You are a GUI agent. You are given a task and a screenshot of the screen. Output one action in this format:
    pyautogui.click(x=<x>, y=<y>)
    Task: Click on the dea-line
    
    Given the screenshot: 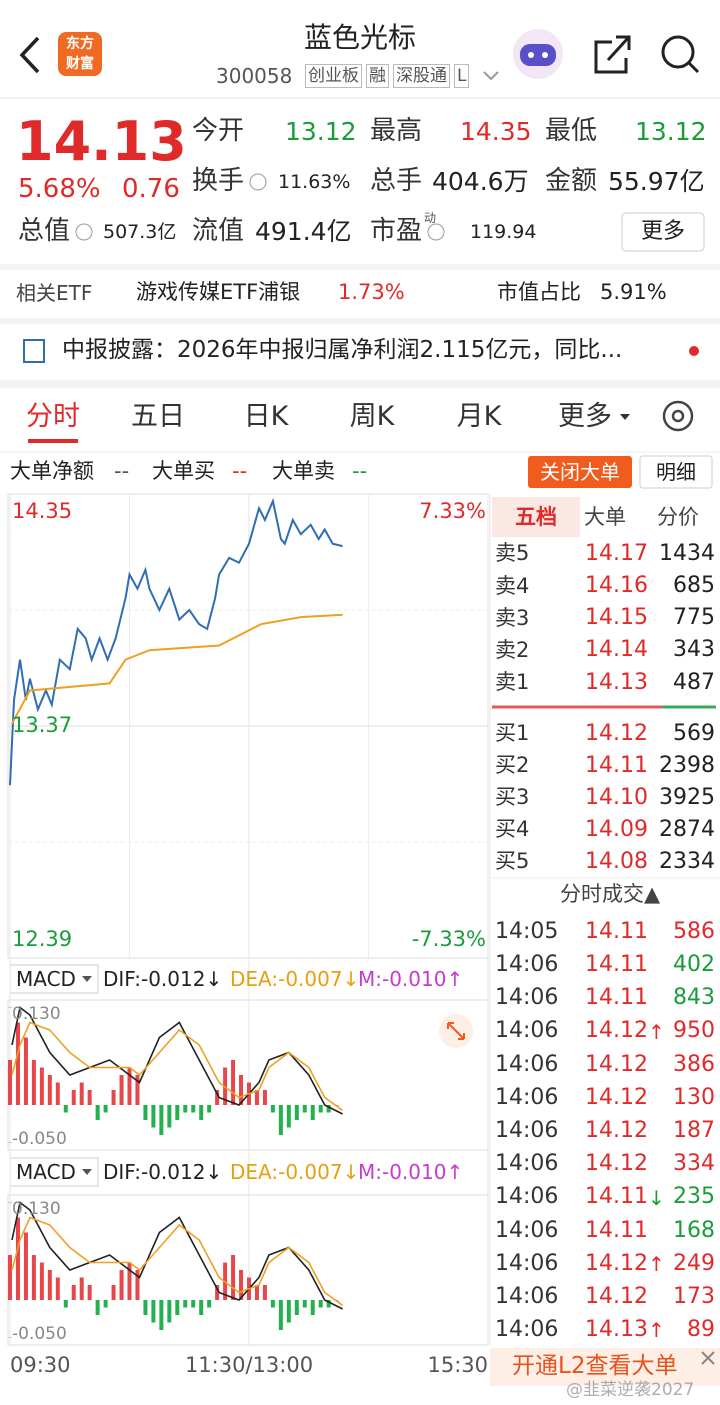 What is the action you would take?
    pyautogui.click(x=177, y=1066)
    